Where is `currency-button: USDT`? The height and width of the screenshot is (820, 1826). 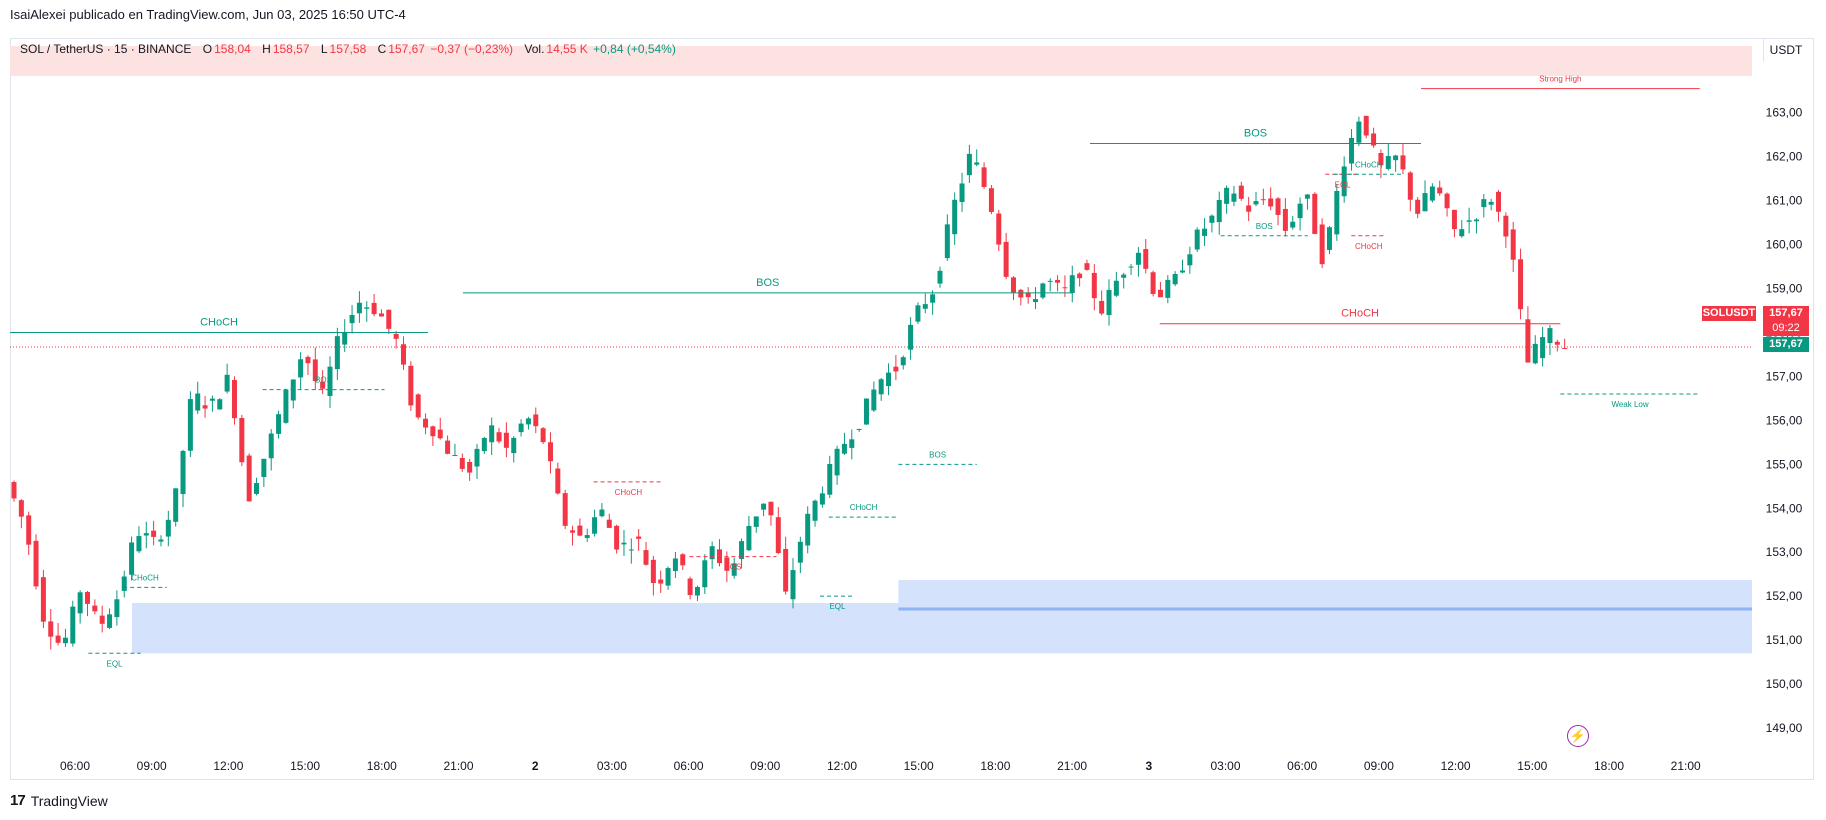 currency-button: USDT is located at coordinates (1785, 50).